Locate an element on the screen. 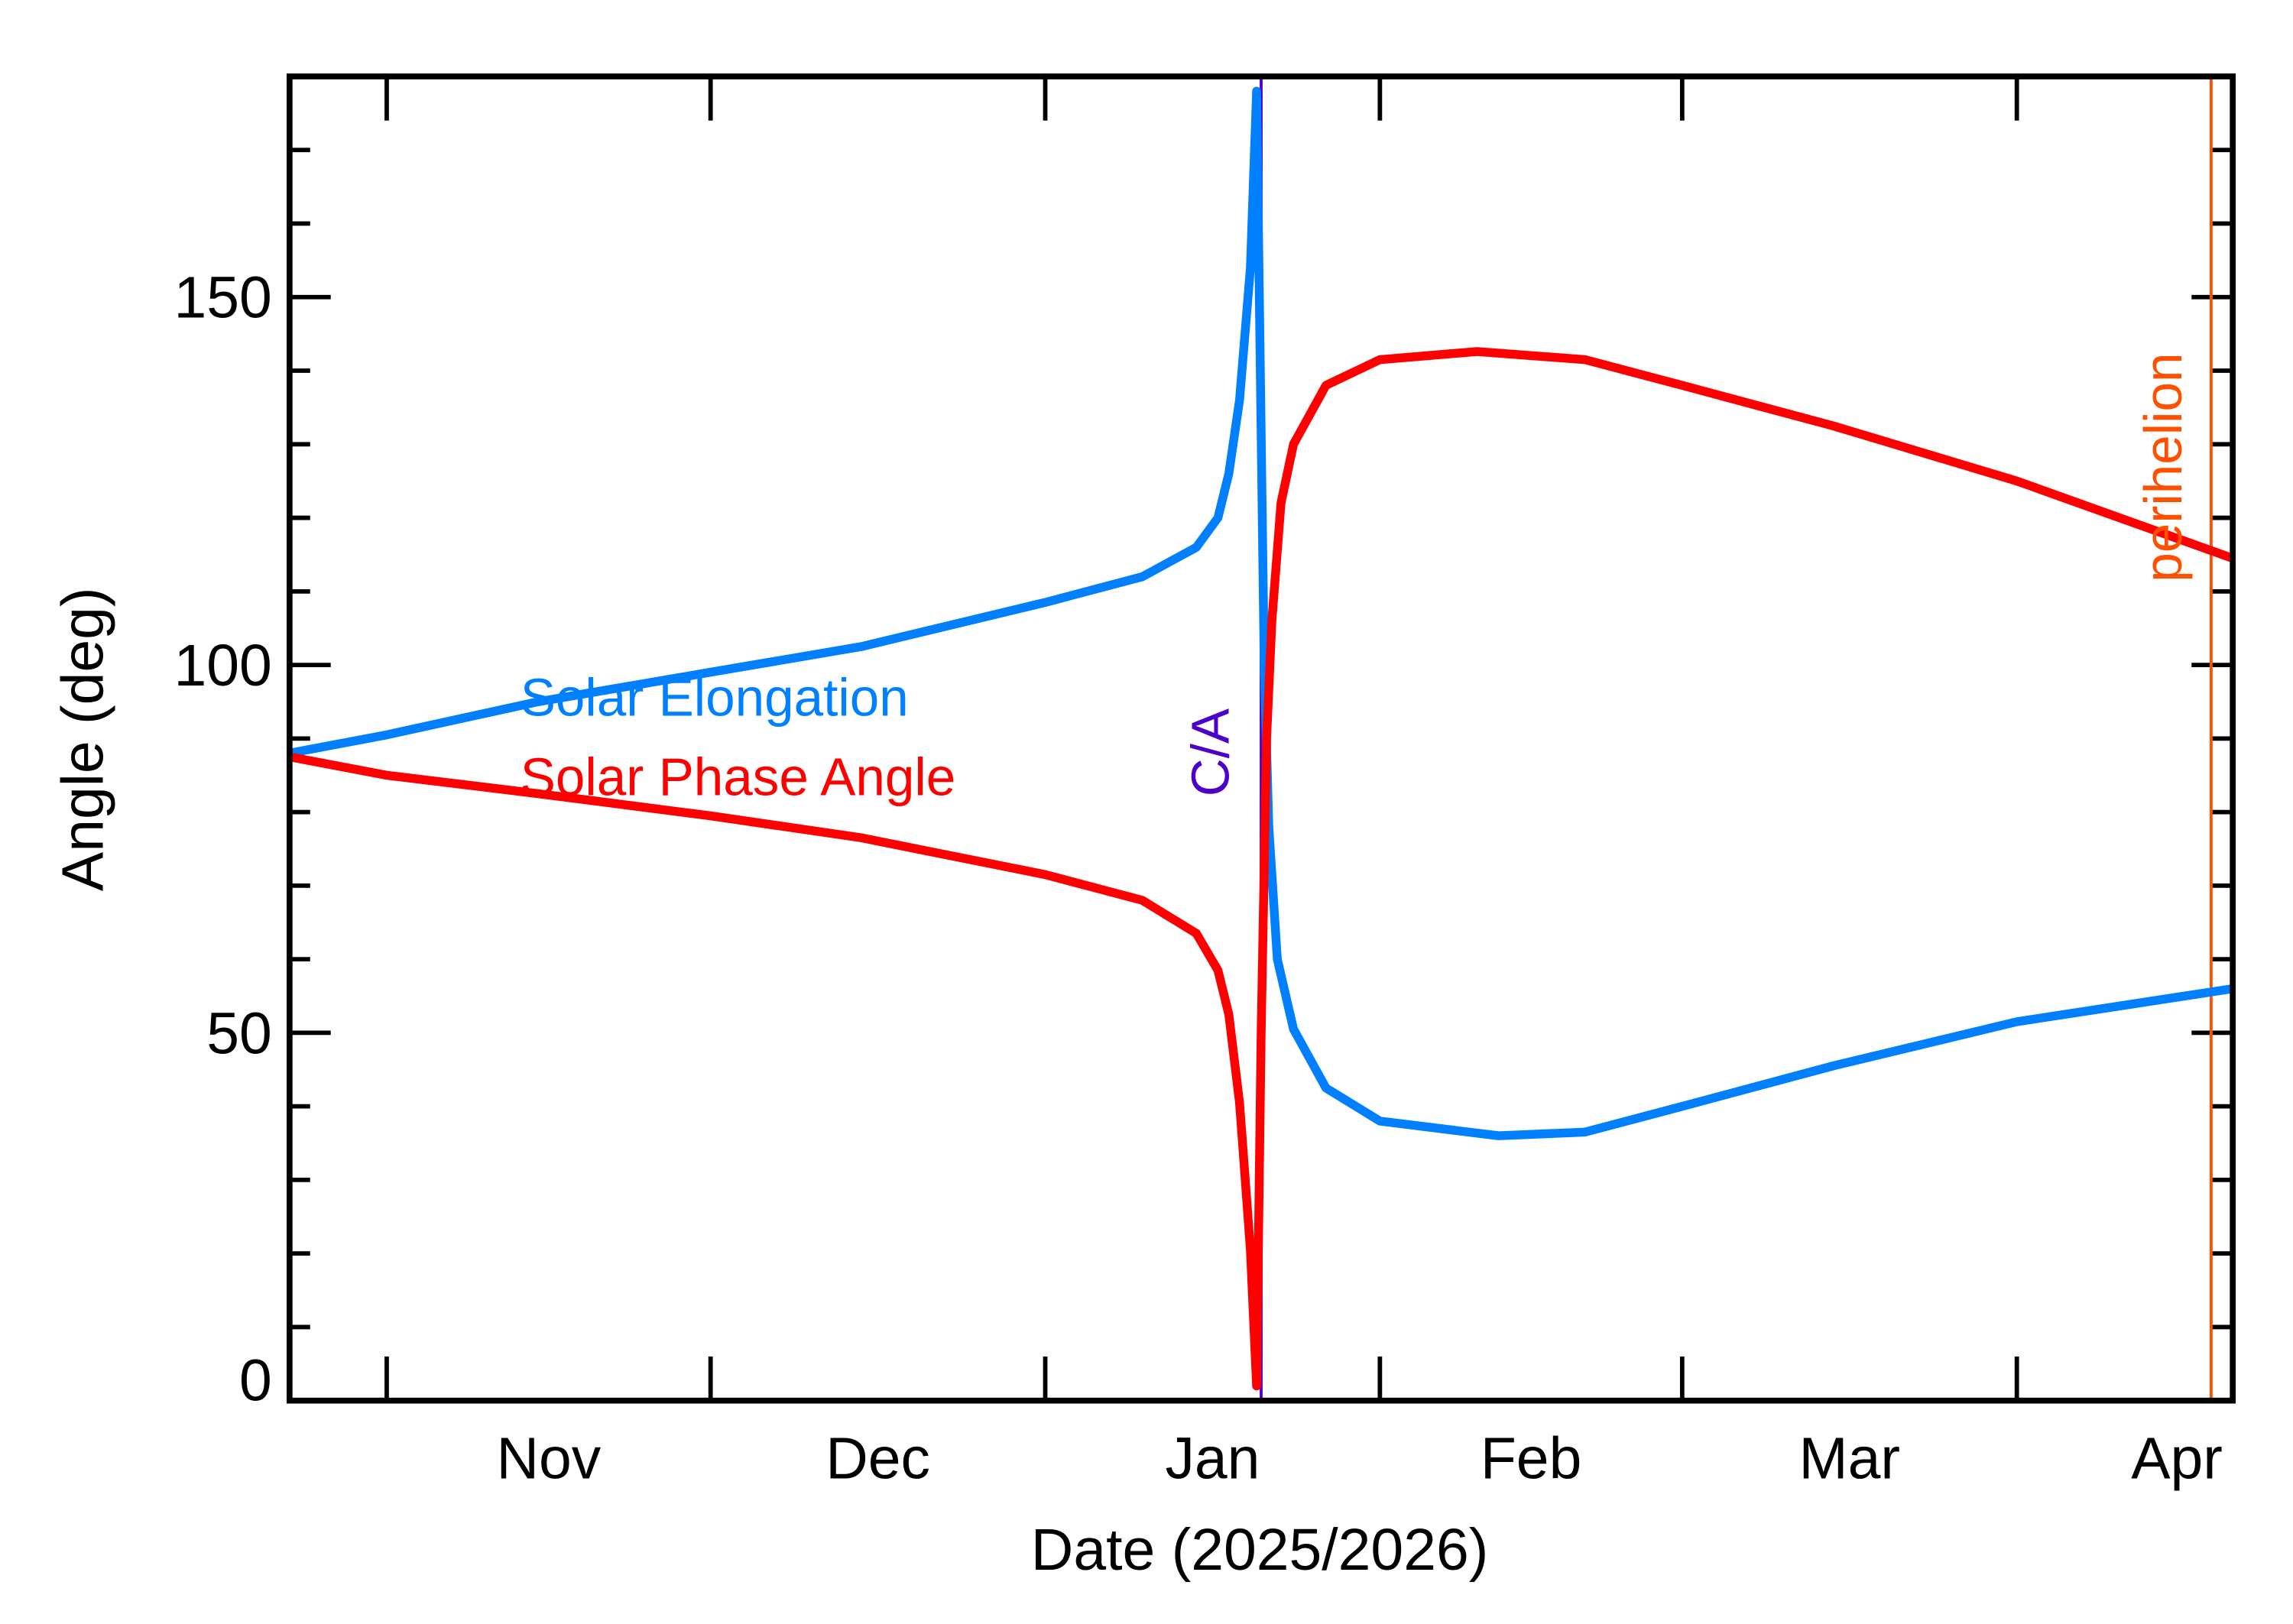  x-tick-label: Mar is located at coordinates (1849, 1459).